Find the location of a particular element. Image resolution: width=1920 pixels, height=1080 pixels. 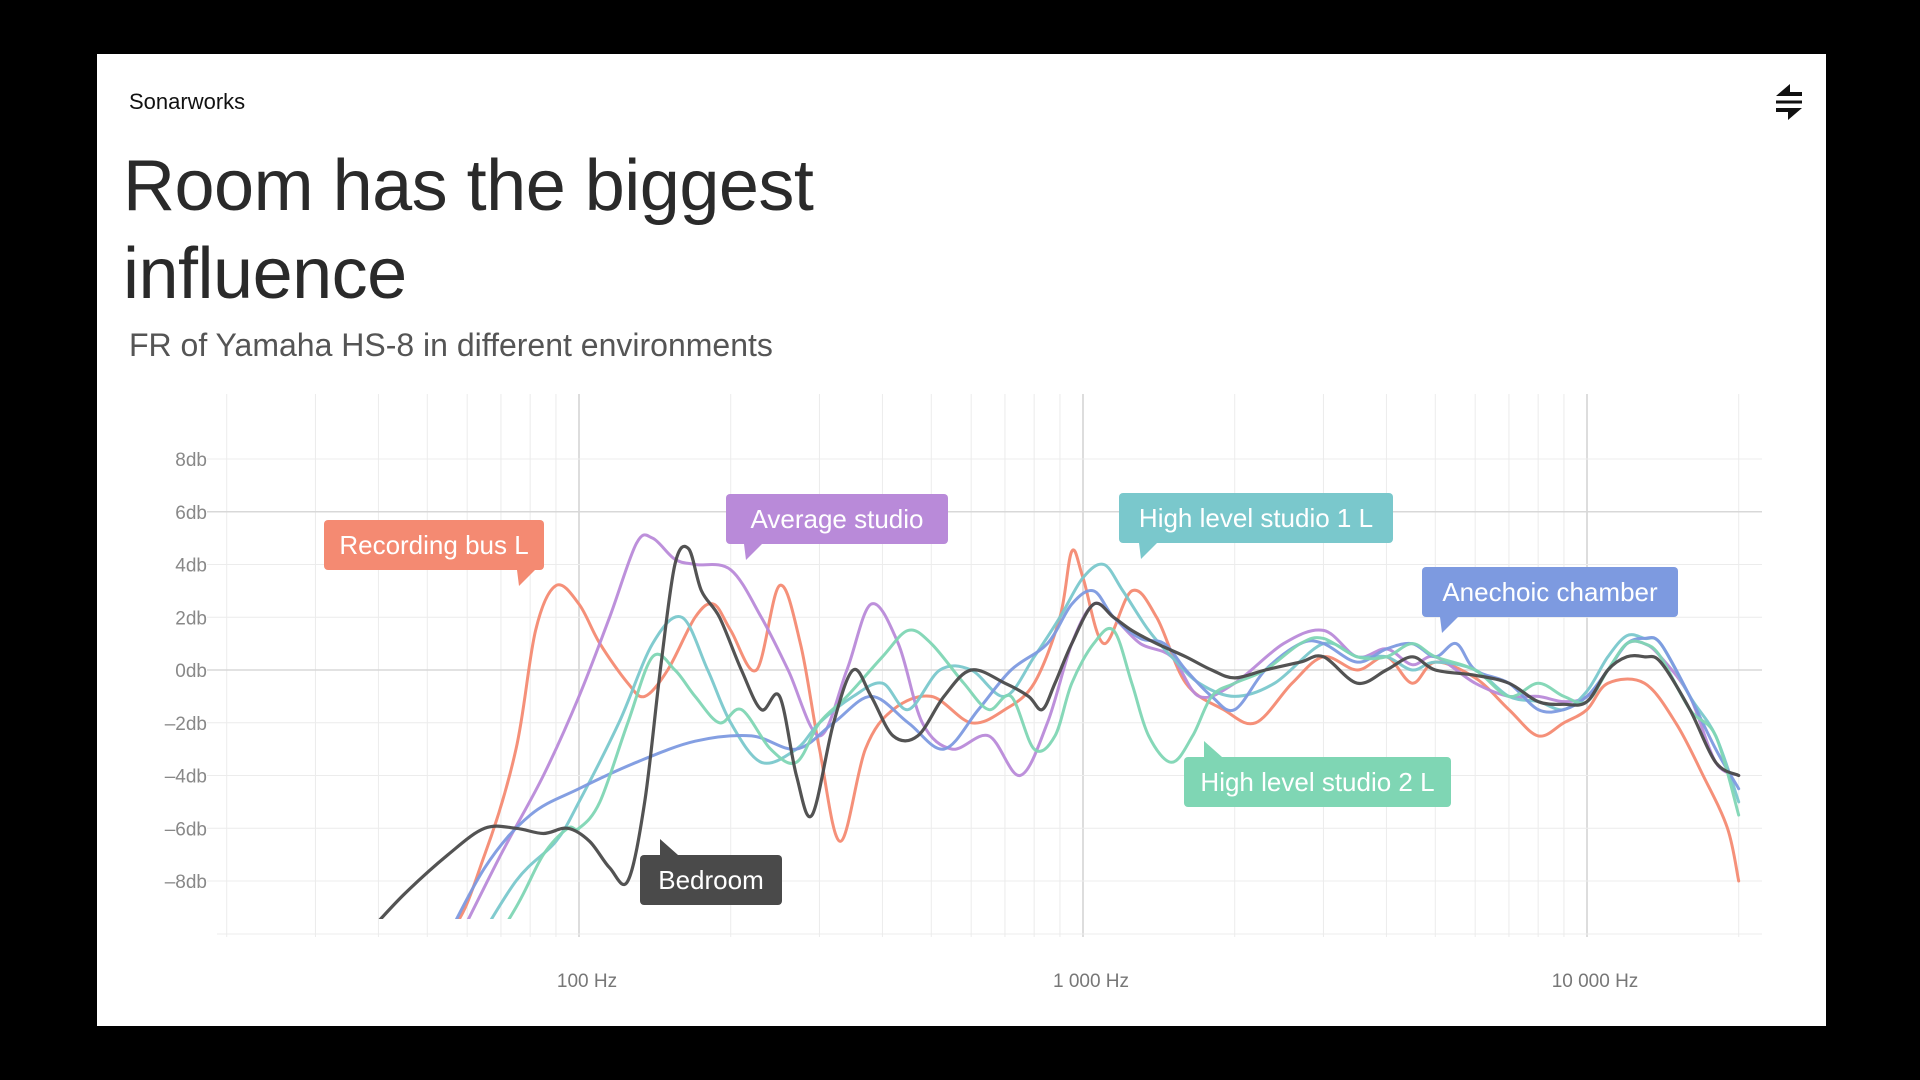

y-tick-label: 6db is located at coordinates (191, 513).